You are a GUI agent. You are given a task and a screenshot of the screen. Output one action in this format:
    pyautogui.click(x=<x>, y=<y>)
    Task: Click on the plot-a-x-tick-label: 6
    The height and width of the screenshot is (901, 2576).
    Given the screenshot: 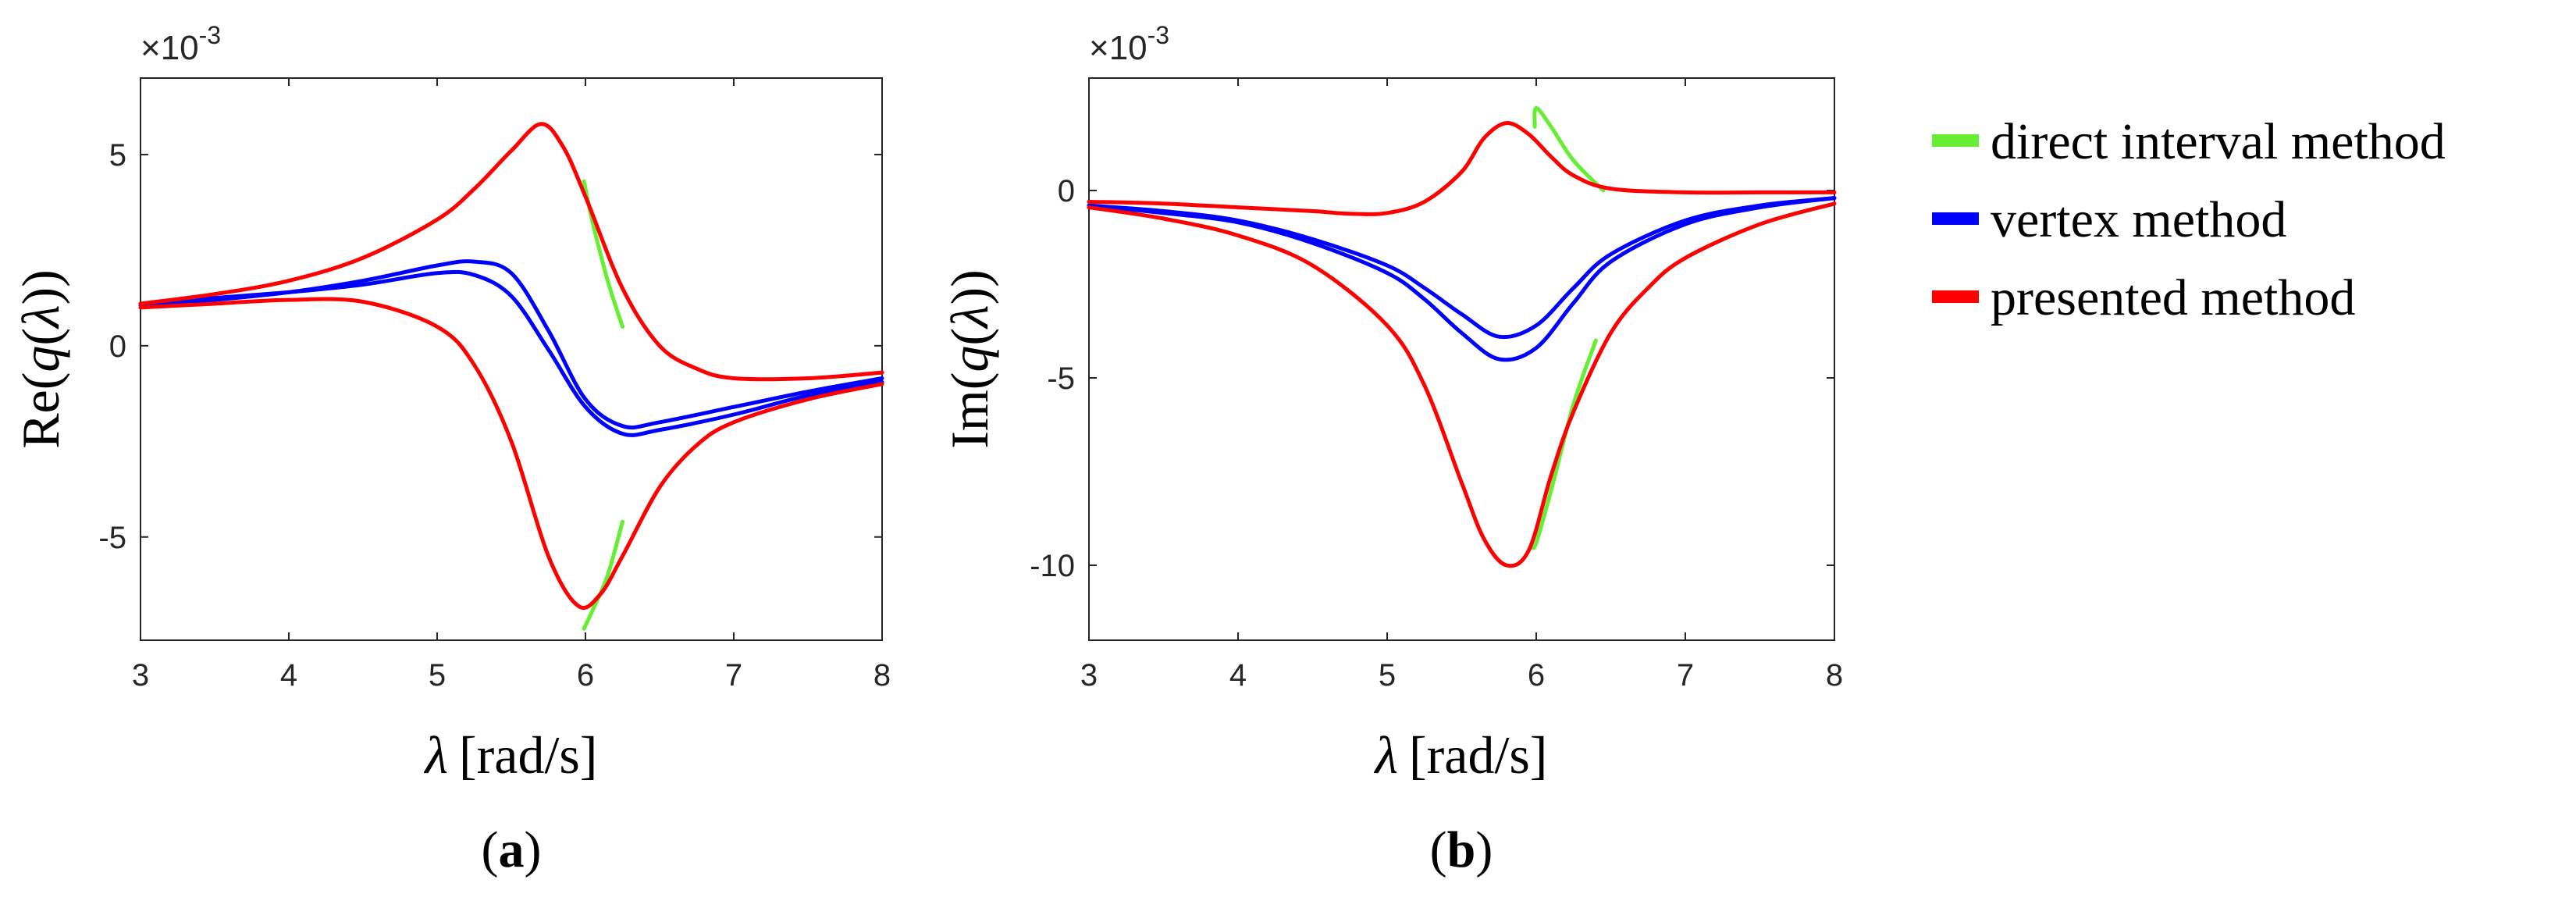 What is the action you would take?
    pyautogui.click(x=585, y=675)
    